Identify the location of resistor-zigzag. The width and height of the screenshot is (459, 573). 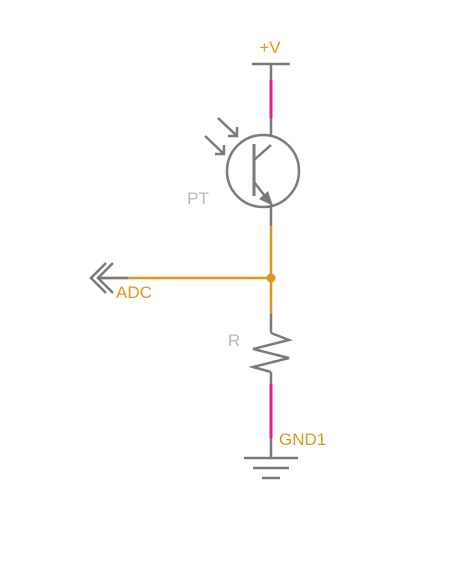
(271, 352).